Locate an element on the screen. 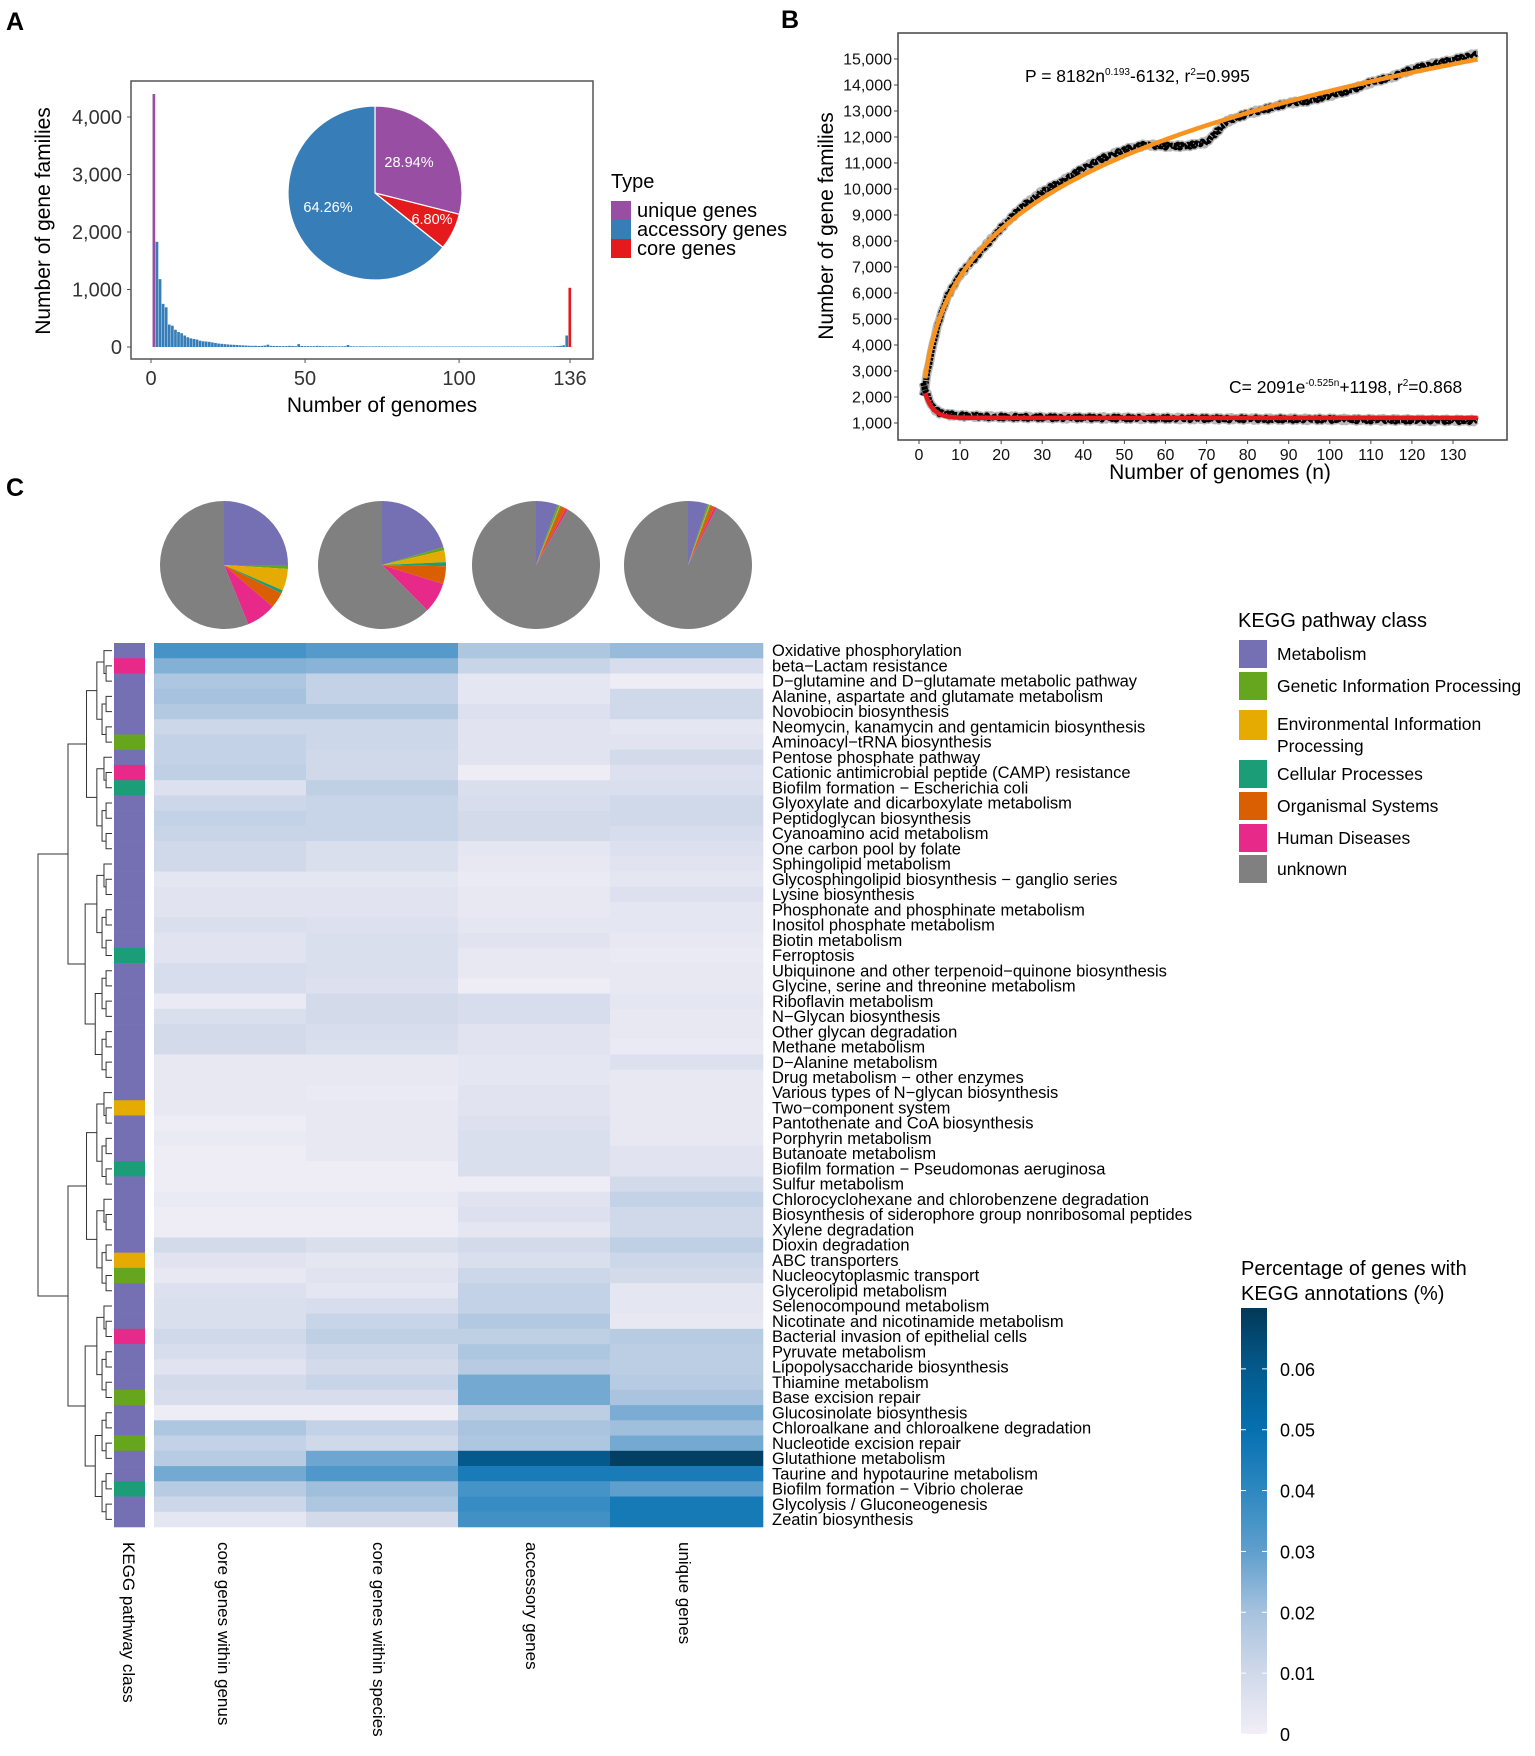 Image resolution: width=1535 pixels, height=1756 pixels. x-axis-title-a: Number of genomes is located at coordinates (382, 405).